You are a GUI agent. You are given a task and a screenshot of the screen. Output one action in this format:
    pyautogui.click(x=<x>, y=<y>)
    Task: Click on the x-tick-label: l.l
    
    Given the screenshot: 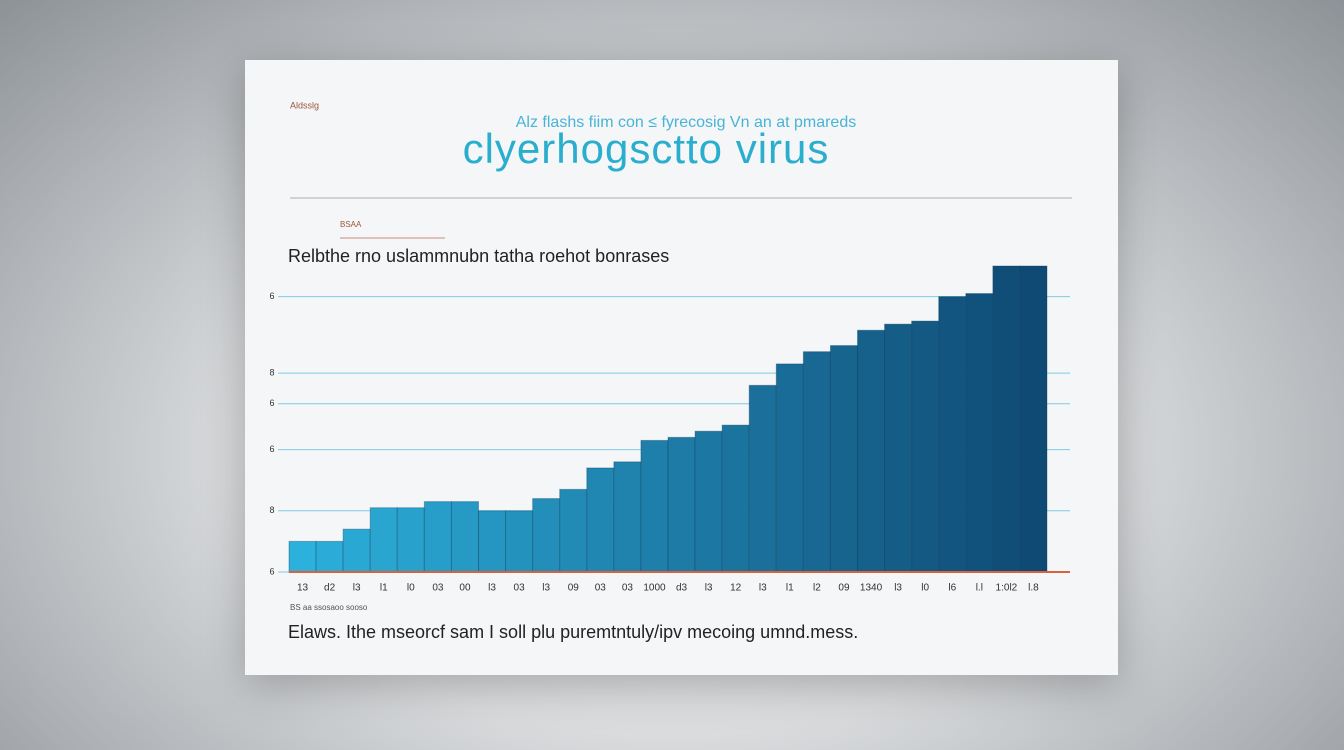 What is the action you would take?
    pyautogui.click(x=979, y=588)
    